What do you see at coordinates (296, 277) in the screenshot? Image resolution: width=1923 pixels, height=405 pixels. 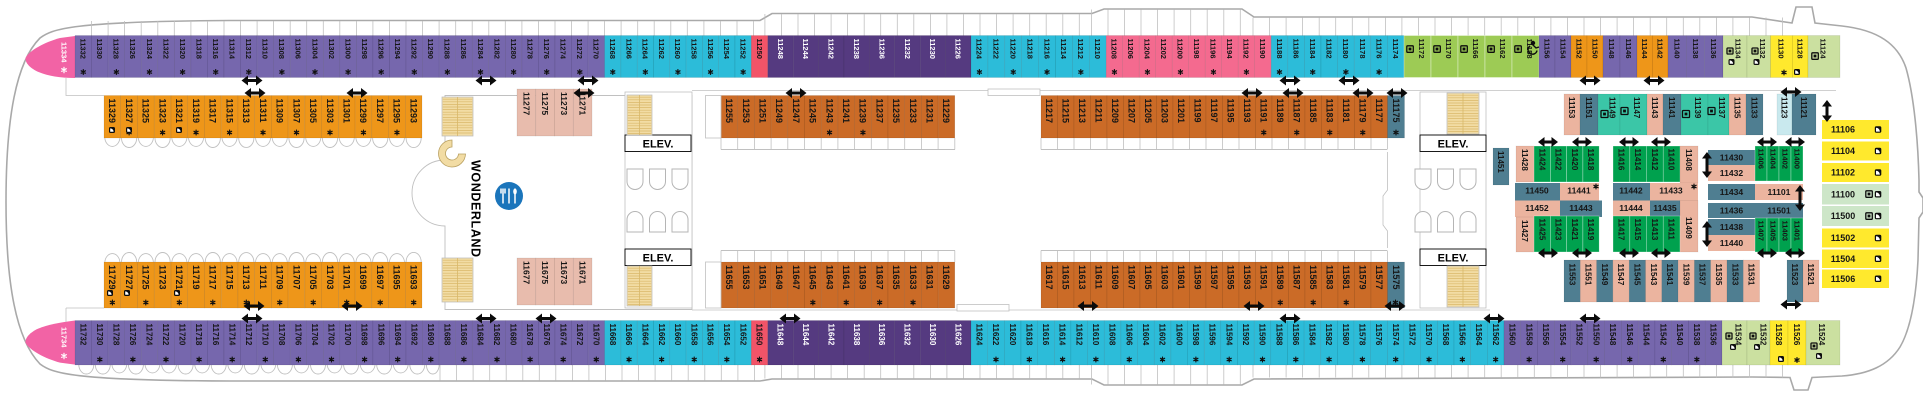 I see `svg-text: 11707` at bounding box center [296, 277].